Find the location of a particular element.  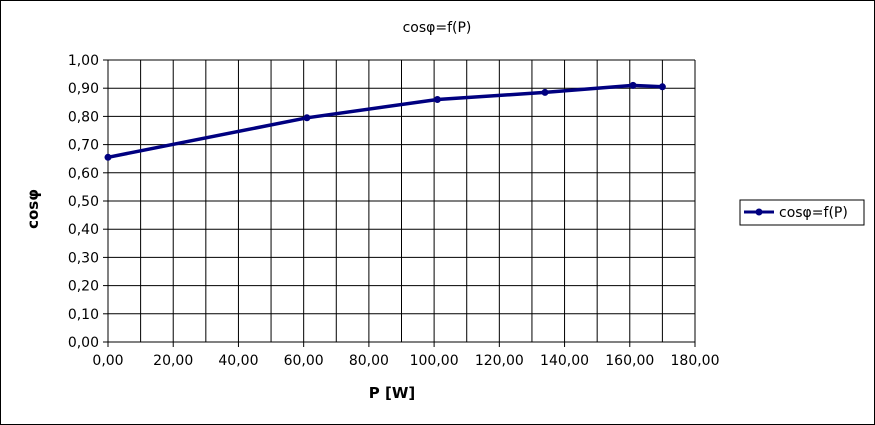

series-line is located at coordinates (385, 121).